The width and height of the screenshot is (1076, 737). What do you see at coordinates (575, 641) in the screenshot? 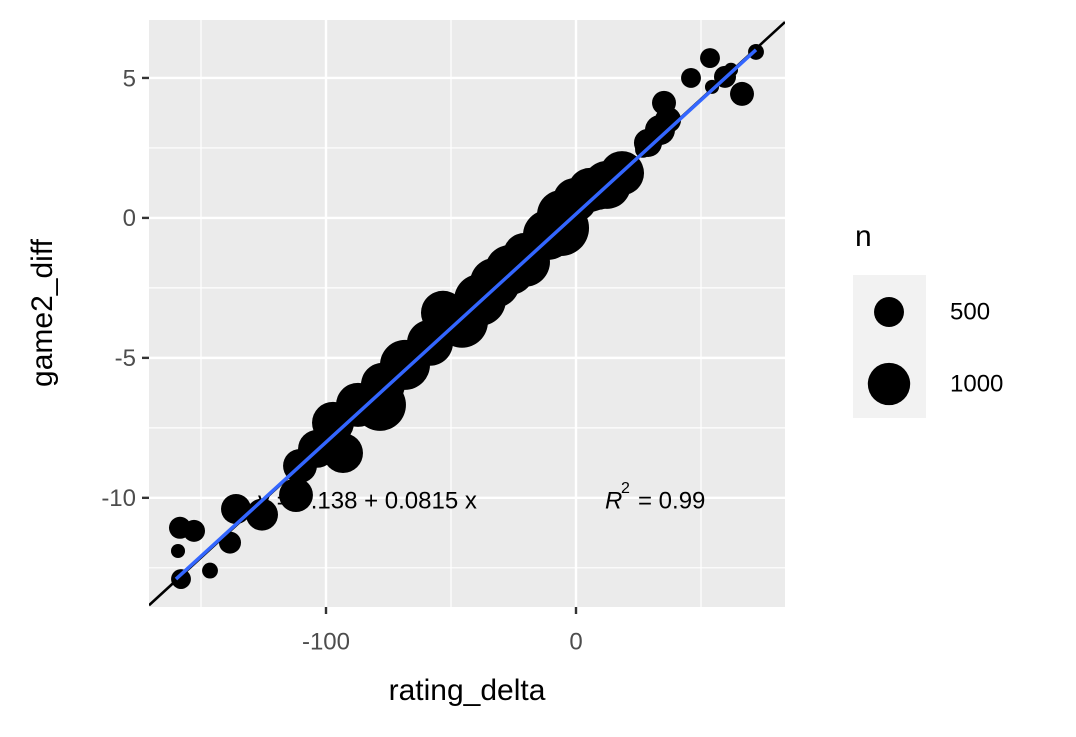
I see `x-tick-label: 0` at bounding box center [575, 641].